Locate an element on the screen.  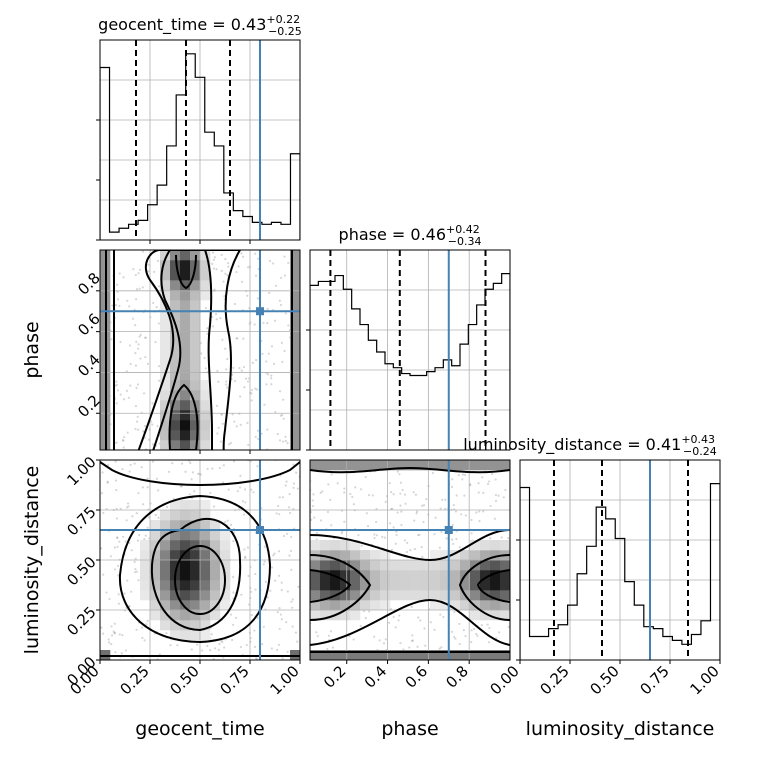
x-axis-label-geocent_time: geocent_time is located at coordinates (199, 729).